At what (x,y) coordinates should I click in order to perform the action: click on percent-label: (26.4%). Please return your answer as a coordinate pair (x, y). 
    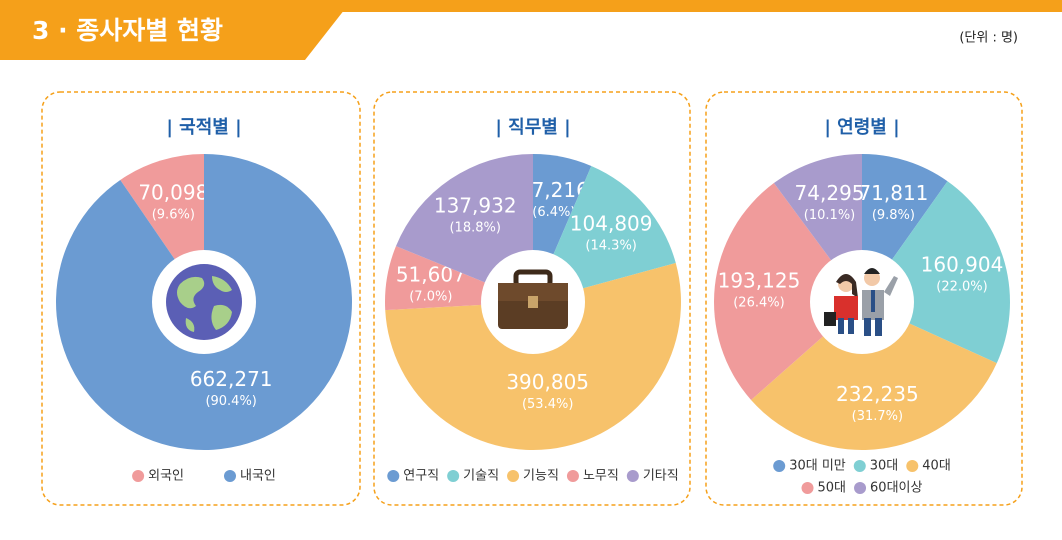
    Looking at the image, I should click on (758, 303).